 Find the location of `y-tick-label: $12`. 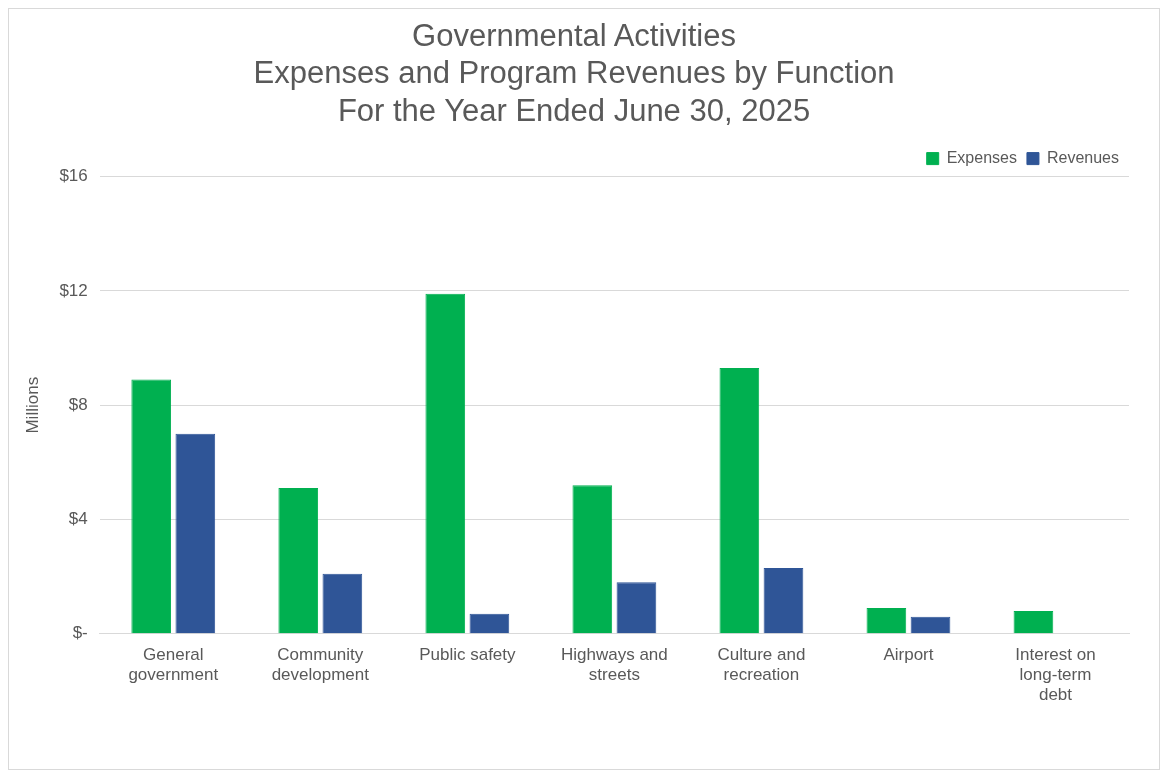

y-tick-label: $12 is located at coordinates (73, 290).